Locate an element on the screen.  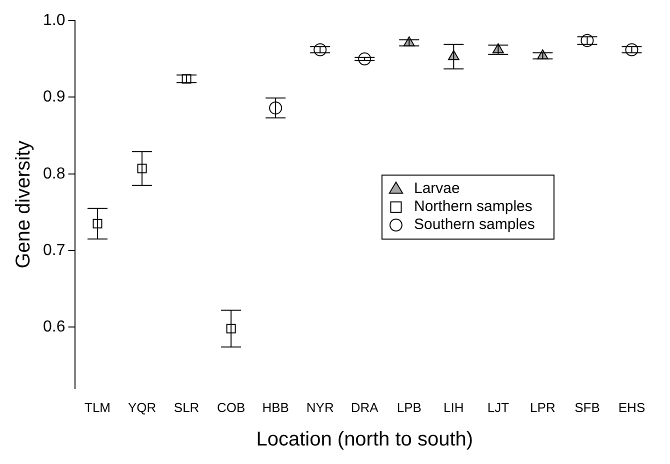
x-tick-label: EHS is located at coordinates (632, 407).